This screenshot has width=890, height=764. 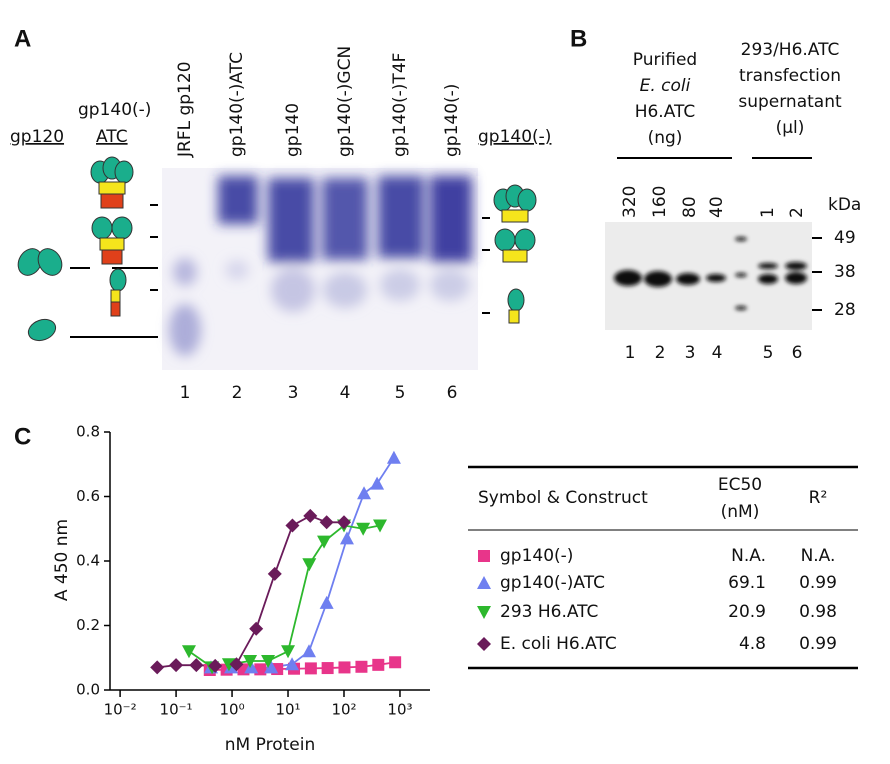 I want to click on x-tick-label: 10¹, so click(x=287, y=710).